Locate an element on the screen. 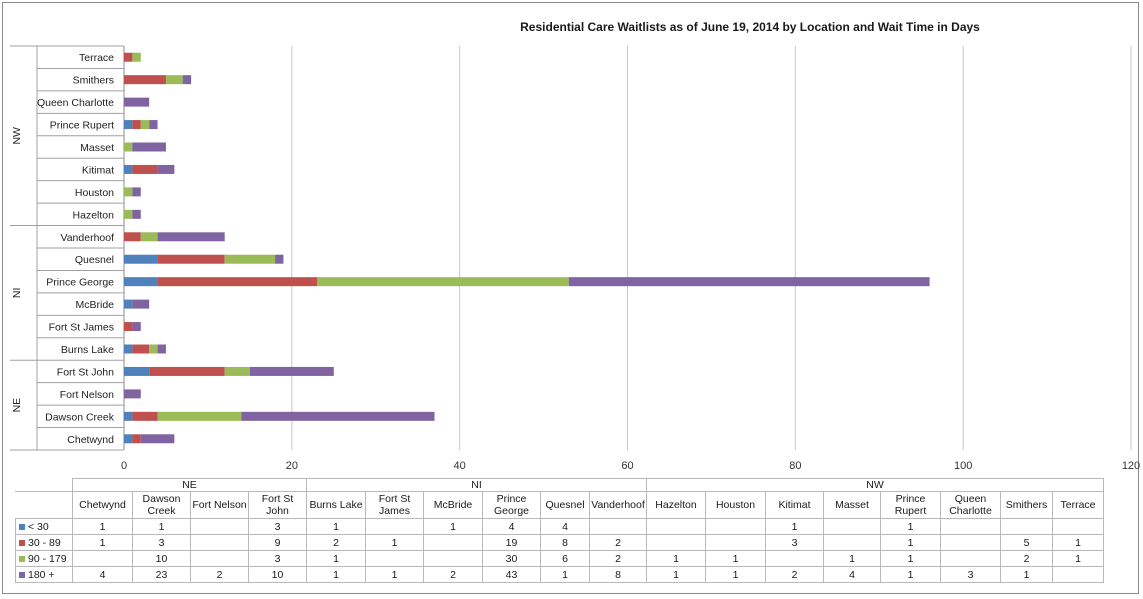 The image size is (1143, 599). category-label: Terrace is located at coordinates (96, 58).